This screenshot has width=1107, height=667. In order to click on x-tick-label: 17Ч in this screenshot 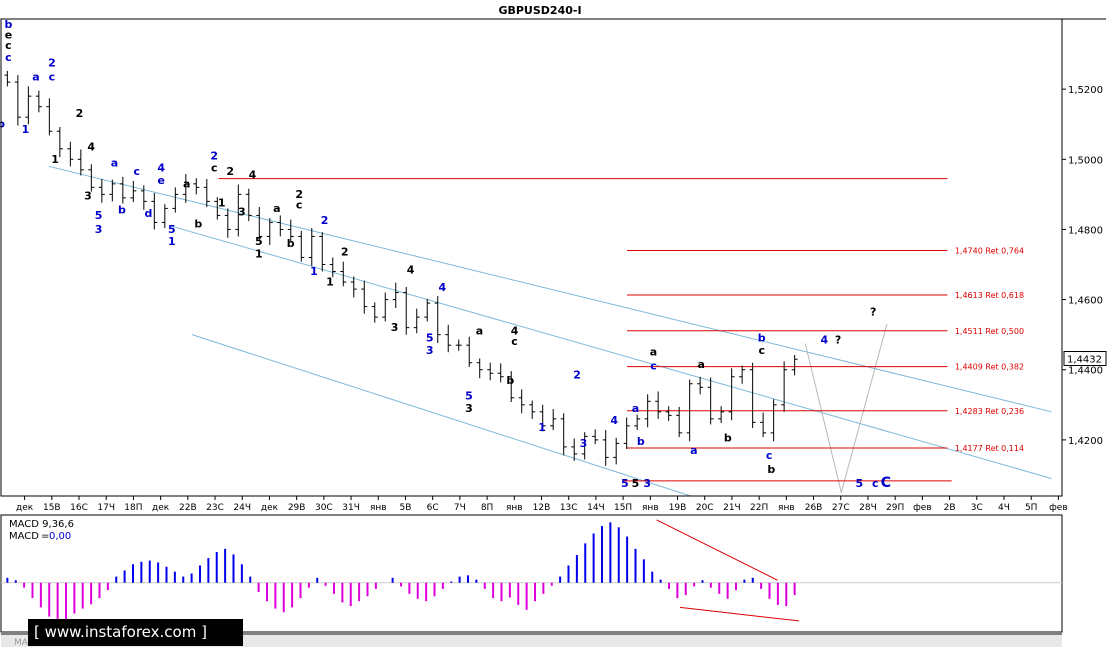, I will do `click(106, 508)`.